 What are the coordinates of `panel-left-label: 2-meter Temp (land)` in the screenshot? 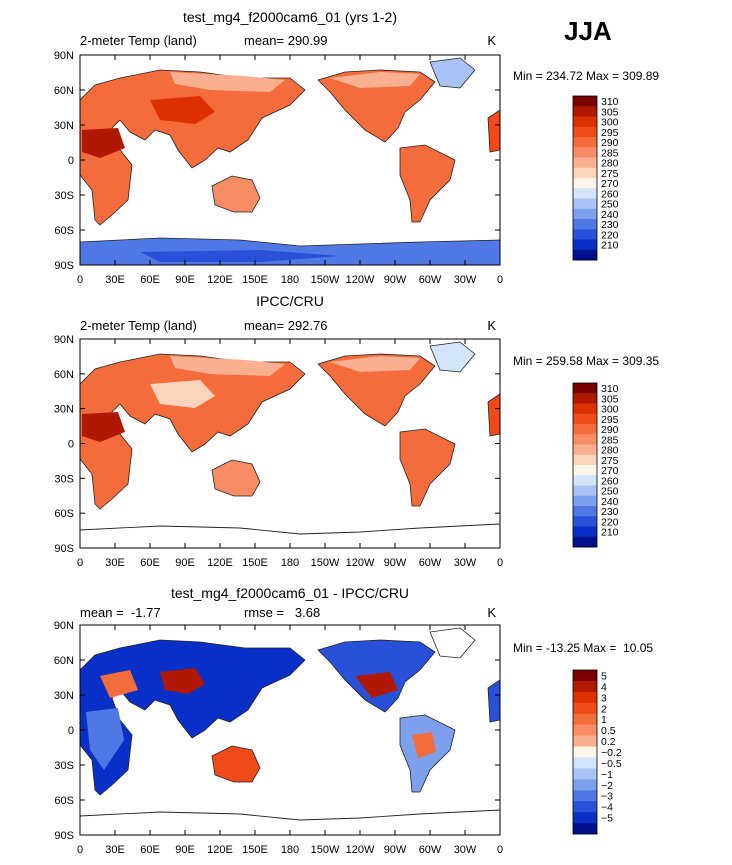 It's located at (138, 325).